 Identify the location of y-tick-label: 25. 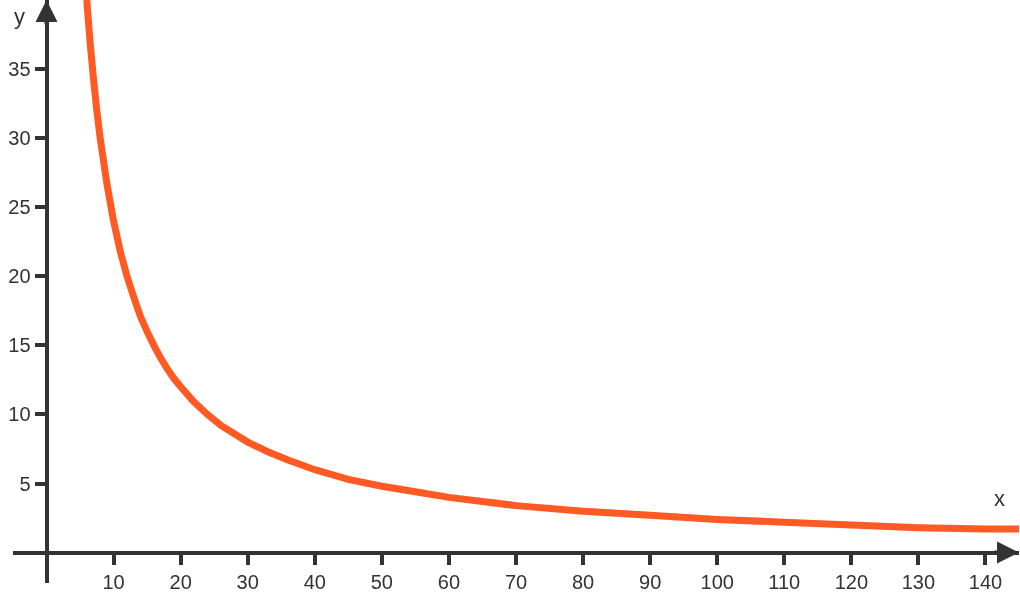
(19, 207).